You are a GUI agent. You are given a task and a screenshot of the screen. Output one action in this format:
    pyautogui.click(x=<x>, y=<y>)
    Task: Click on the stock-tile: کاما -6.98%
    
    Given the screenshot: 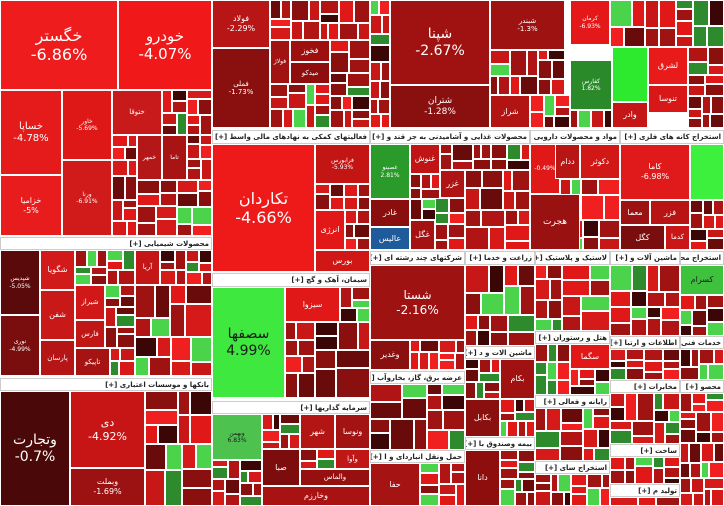 What is the action you would take?
    pyautogui.click(x=655, y=172)
    